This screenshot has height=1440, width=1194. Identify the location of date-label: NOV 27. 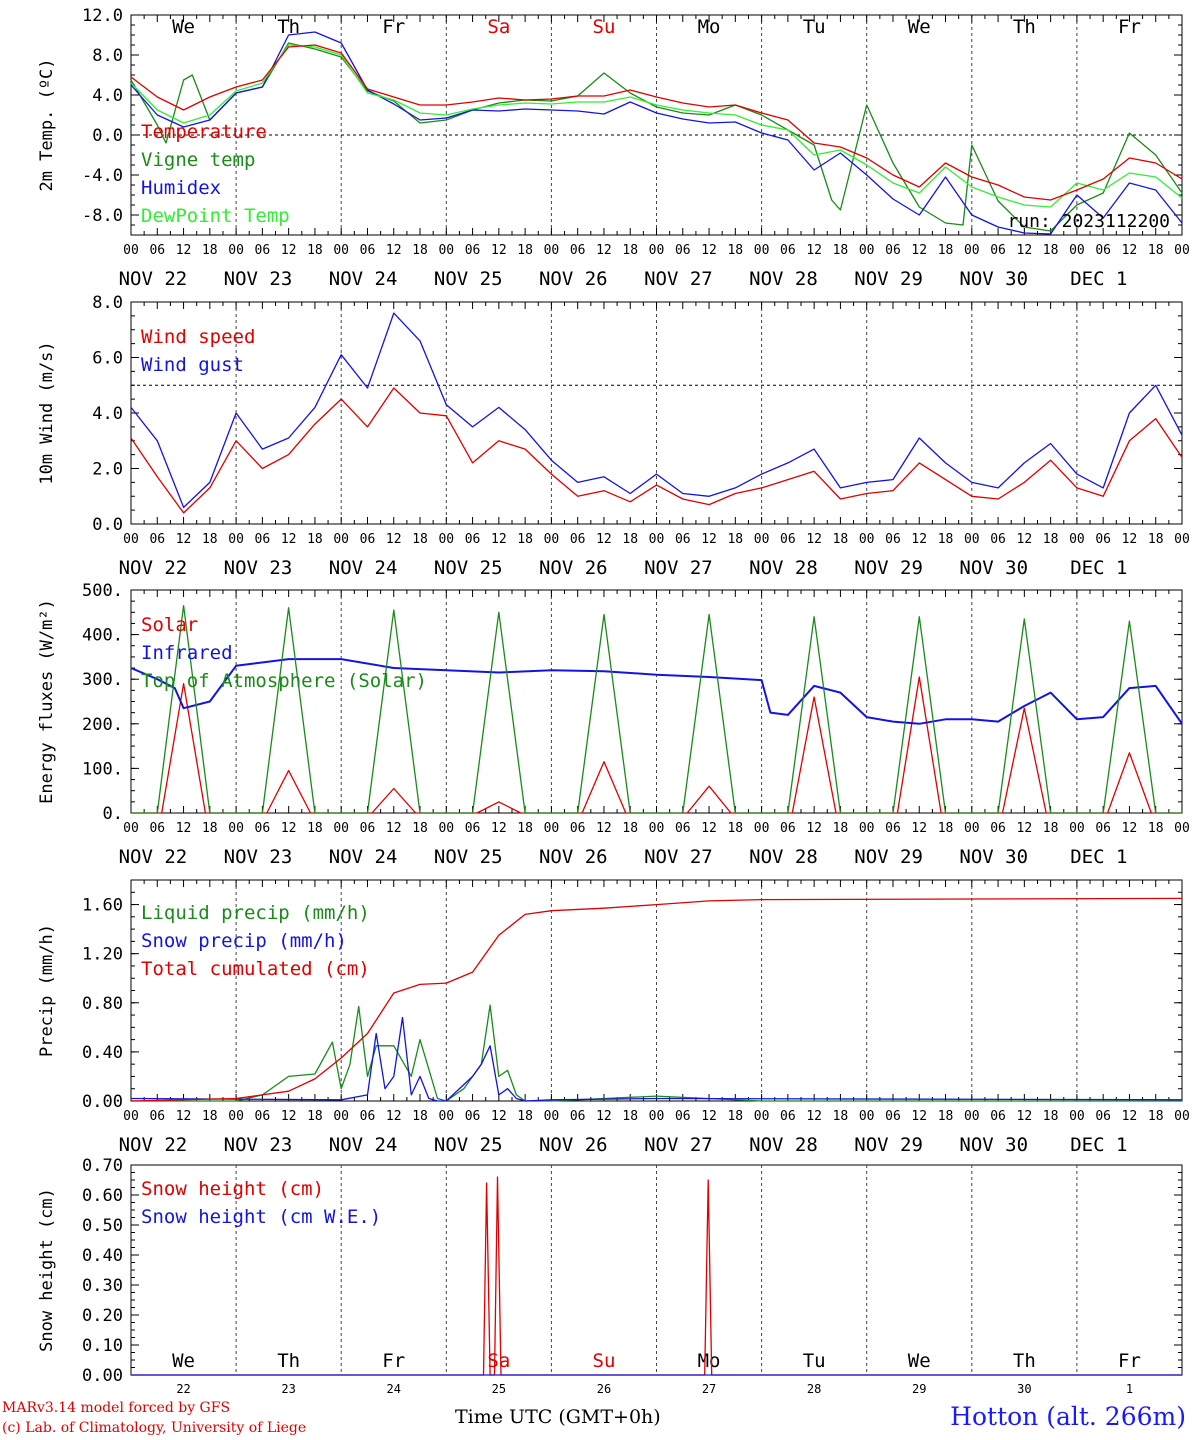
(678, 568).